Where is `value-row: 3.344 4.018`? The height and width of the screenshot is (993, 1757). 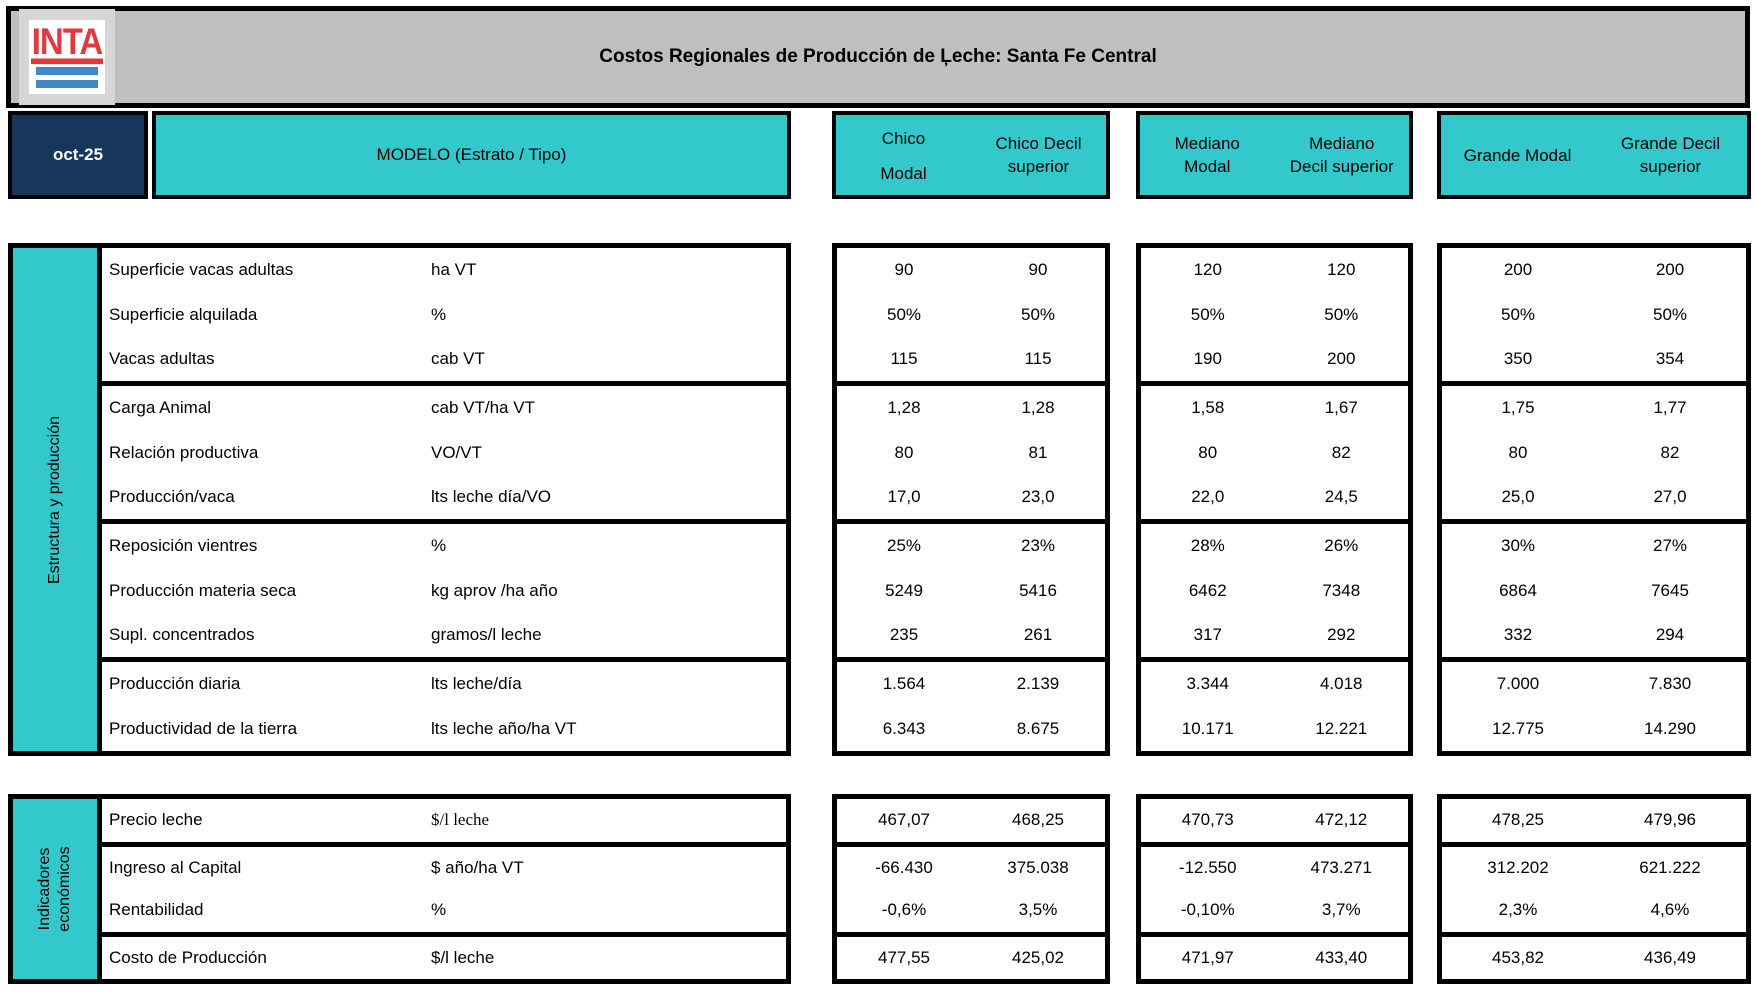 value-row: 3.344 4.018 is located at coordinates (1274, 684).